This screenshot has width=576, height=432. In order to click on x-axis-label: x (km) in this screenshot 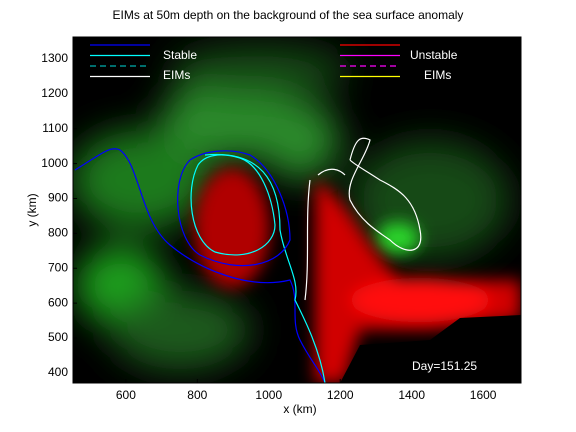, I will do `click(299, 409)`.